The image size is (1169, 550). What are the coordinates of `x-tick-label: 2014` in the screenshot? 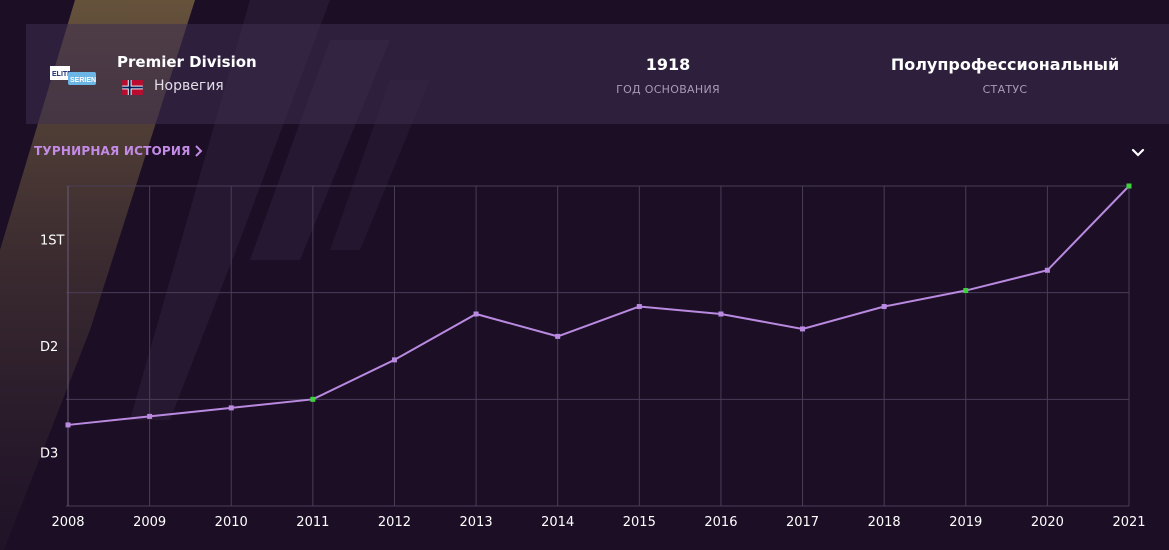 It's located at (557, 522).